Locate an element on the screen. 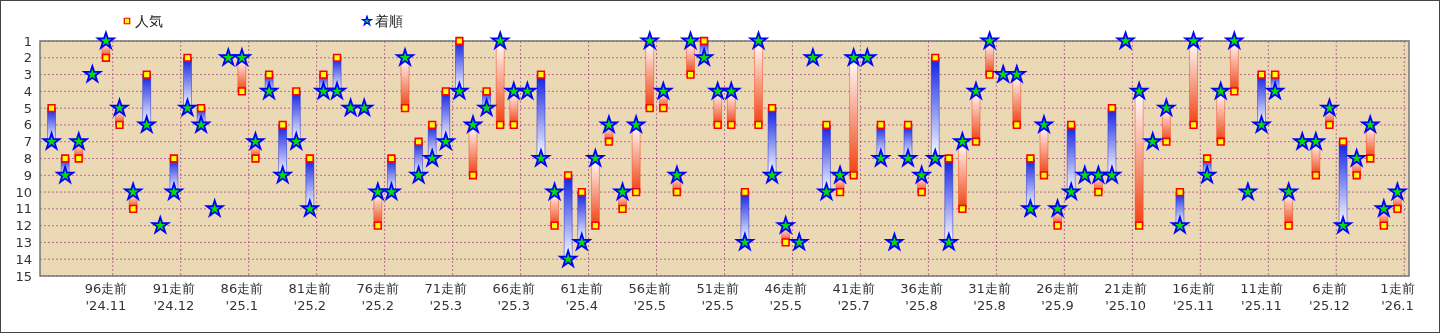  x-tick-label: 46走前 '25.5 is located at coordinates (785, 297).